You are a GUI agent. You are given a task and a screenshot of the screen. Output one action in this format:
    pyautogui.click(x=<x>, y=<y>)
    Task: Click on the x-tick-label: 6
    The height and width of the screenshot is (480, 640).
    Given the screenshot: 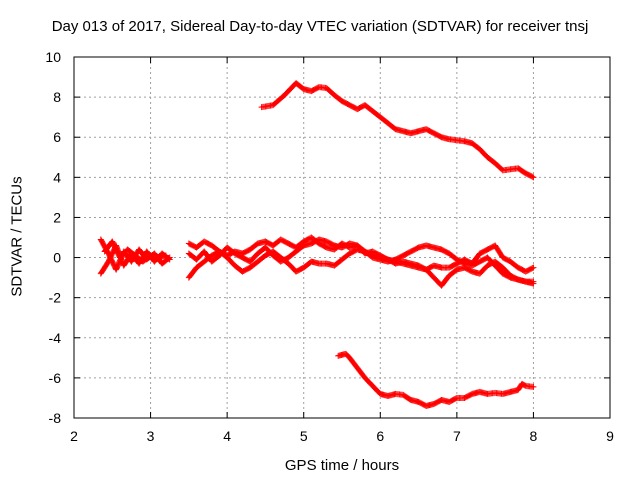 What is the action you would take?
    pyautogui.click(x=380, y=436)
    